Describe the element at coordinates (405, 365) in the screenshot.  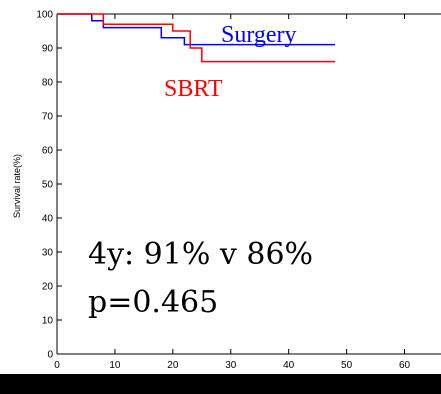
I see `x-tick-label: 60` at that location.